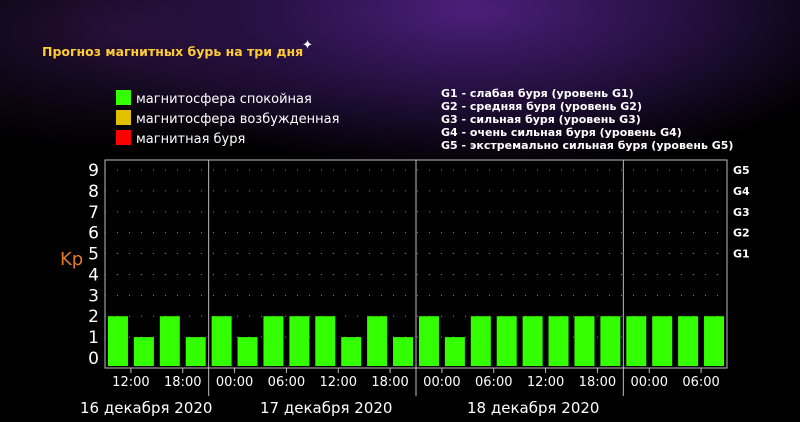  What do you see at coordinates (741, 212) in the screenshot?
I see `g-tick-label: G3` at bounding box center [741, 212].